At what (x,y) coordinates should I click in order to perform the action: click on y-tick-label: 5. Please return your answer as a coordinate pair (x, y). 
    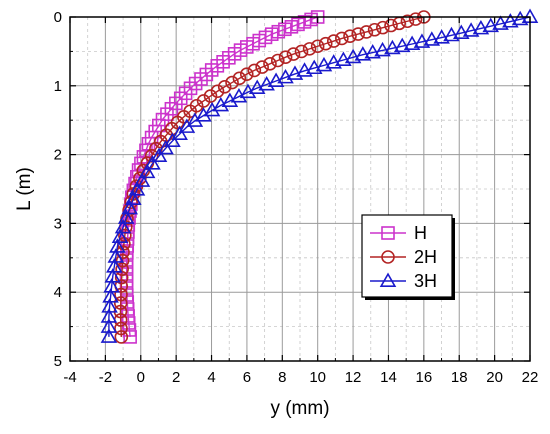
    Looking at the image, I should click on (58, 361).